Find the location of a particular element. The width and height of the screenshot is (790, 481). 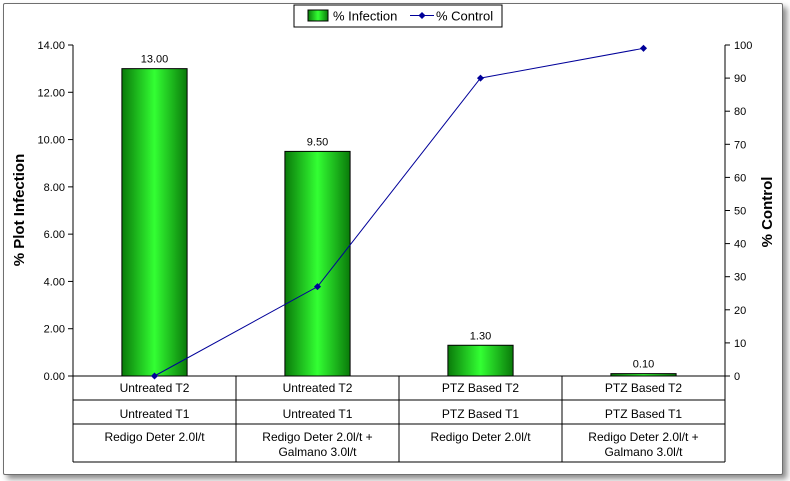

legend-infection-label: % Infection is located at coordinates (365, 16).